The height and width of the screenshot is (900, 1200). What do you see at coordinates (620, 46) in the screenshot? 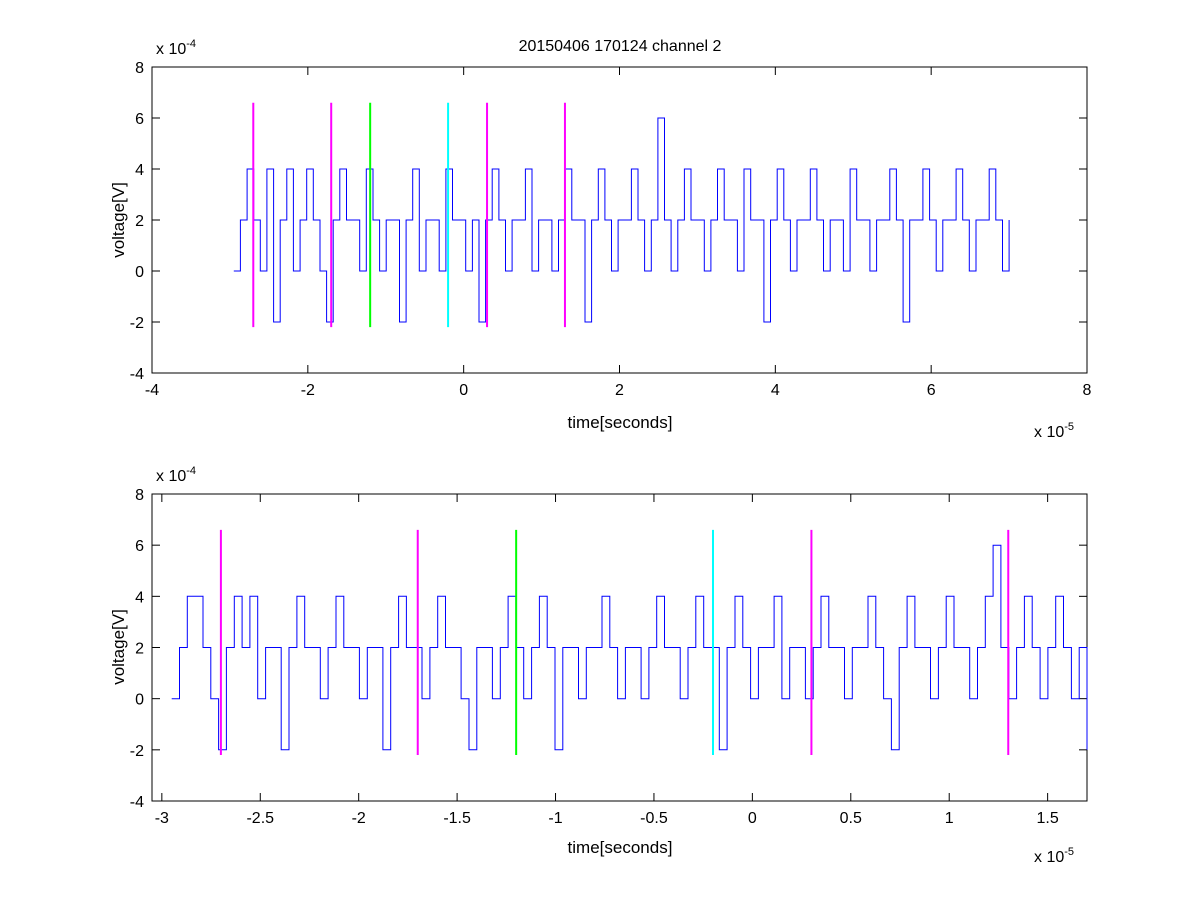
I see `figure-title: 20150406 170124 channel 2` at bounding box center [620, 46].